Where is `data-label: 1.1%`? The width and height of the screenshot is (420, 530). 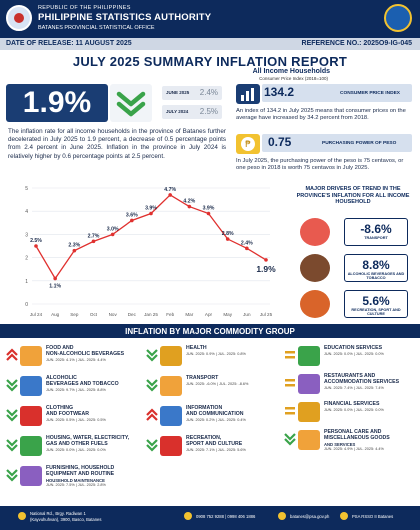
data-label: 1.1% is located at coordinates (55, 286).